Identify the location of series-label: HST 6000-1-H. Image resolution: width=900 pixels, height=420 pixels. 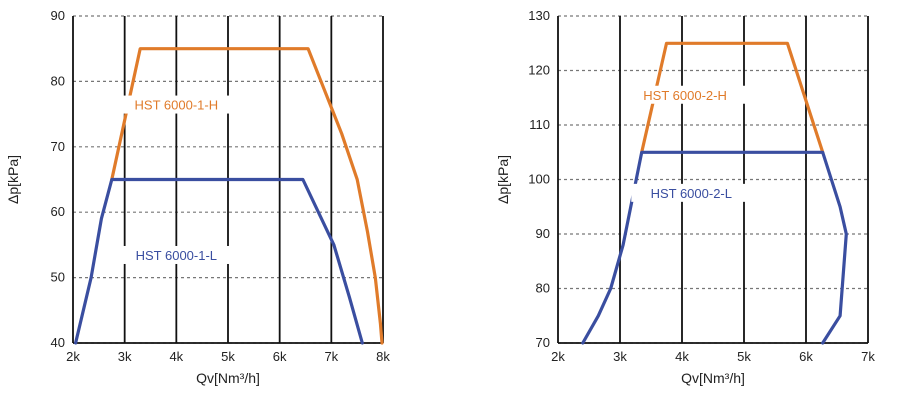
(177, 105).